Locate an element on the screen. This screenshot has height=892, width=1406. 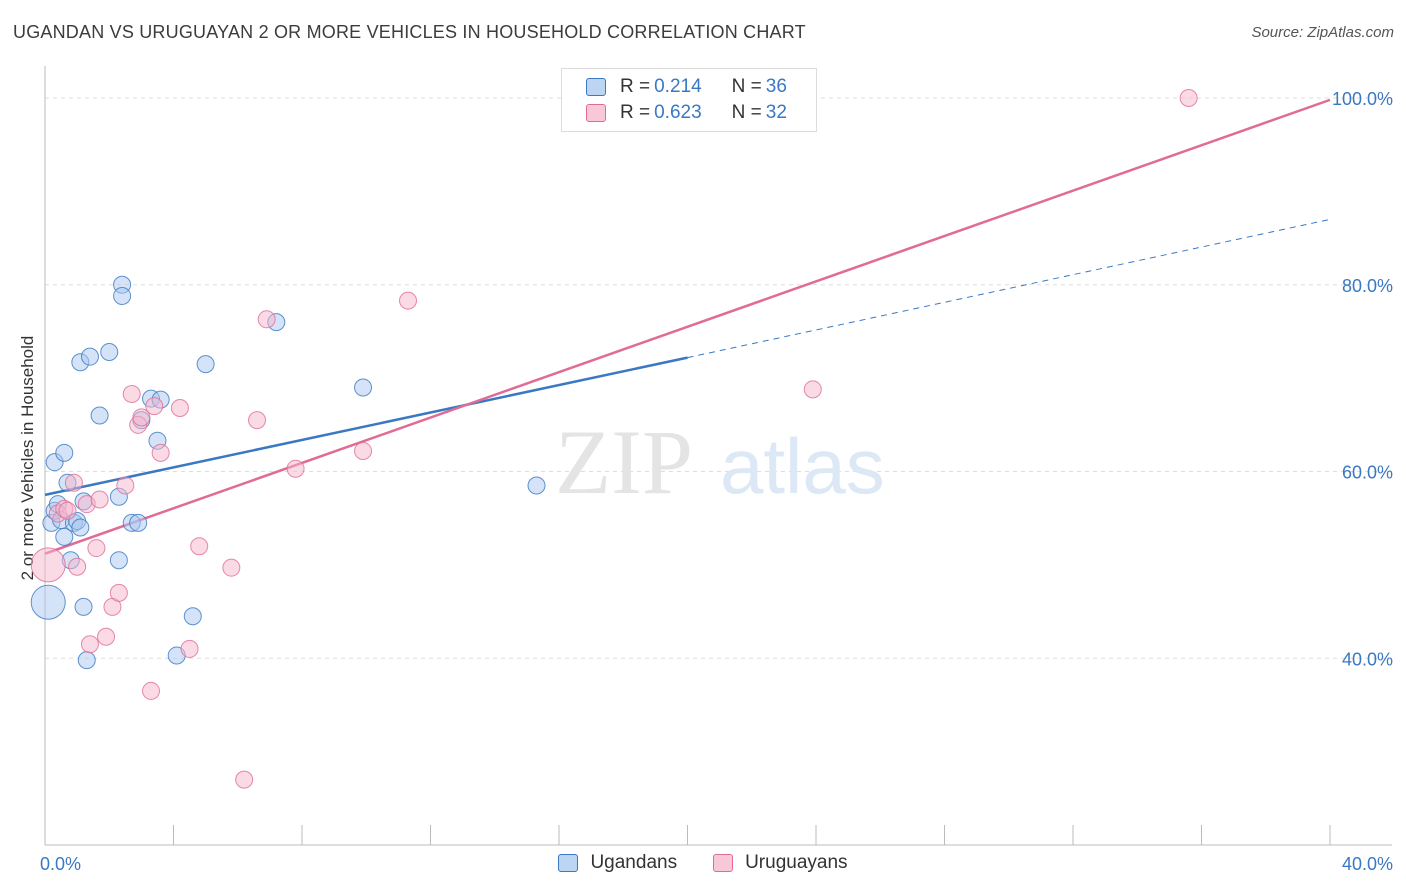
watermark: ZIP atlas is located at coordinates (720, 462).